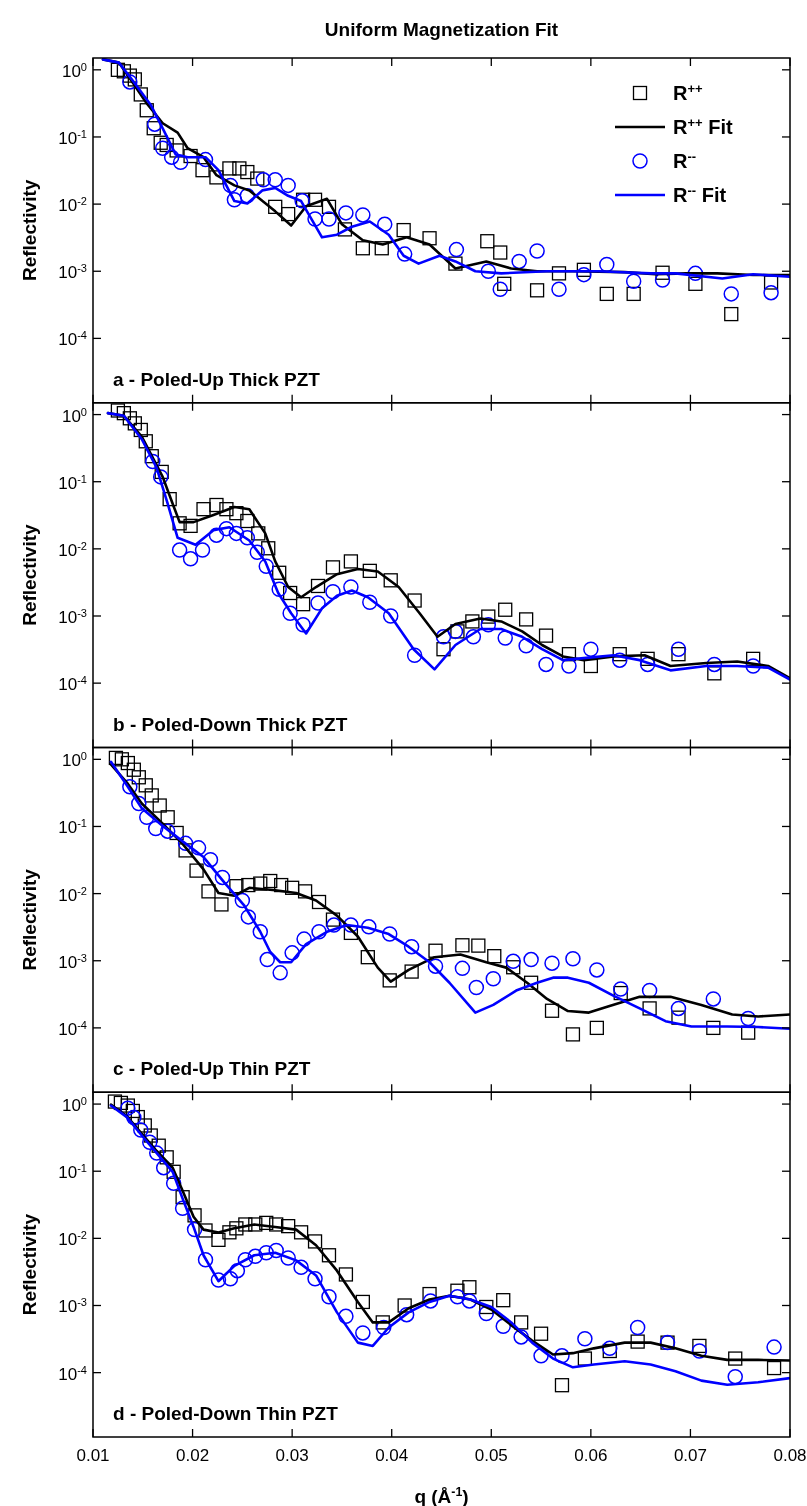 The width and height of the screenshot is (807, 1506). Describe the element at coordinates (700, 194) in the screenshot. I see `legend-label: R$^{--}$ Fit` at that location.